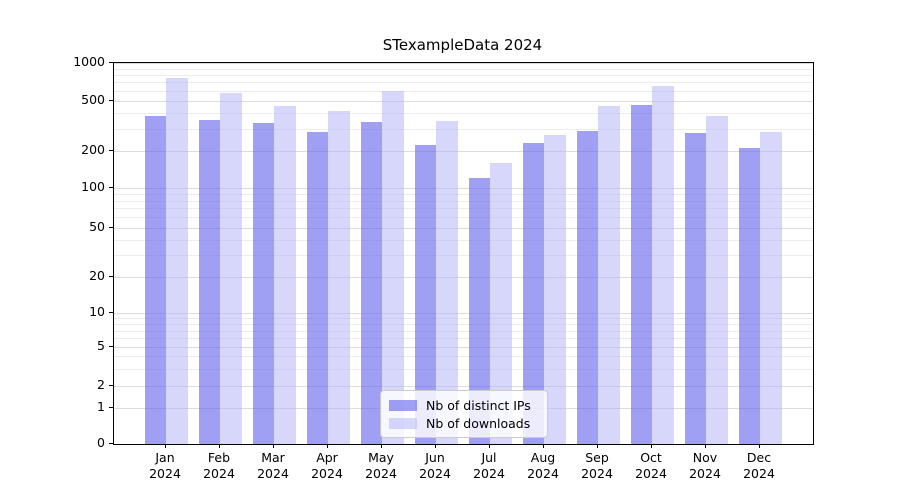 This screenshot has height=500, width=900. What do you see at coordinates (543, 465) in the screenshot?
I see `x-tick-label-aug: Aug 2024` at bounding box center [543, 465].